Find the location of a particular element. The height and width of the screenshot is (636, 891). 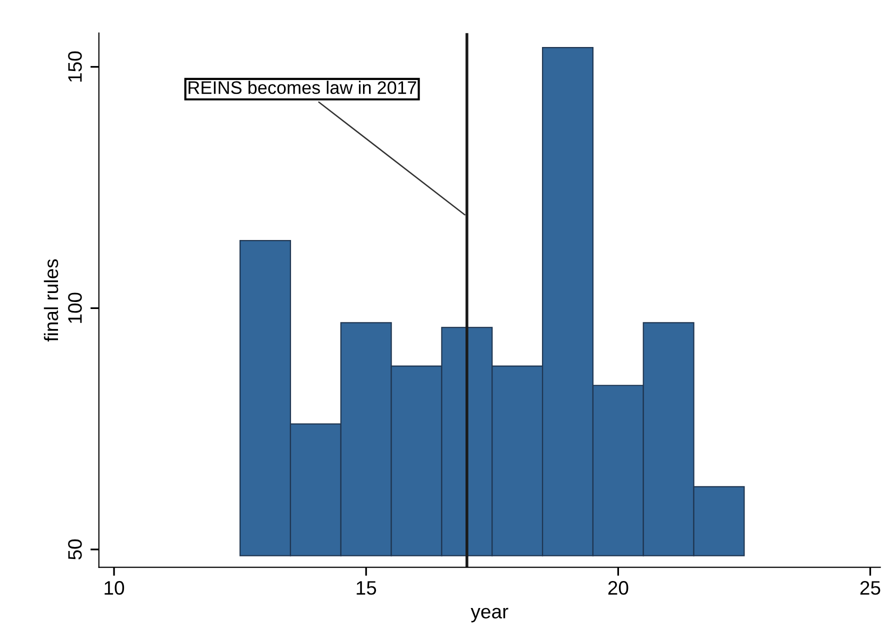

x-tick-label: 20 is located at coordinates (618, 588).